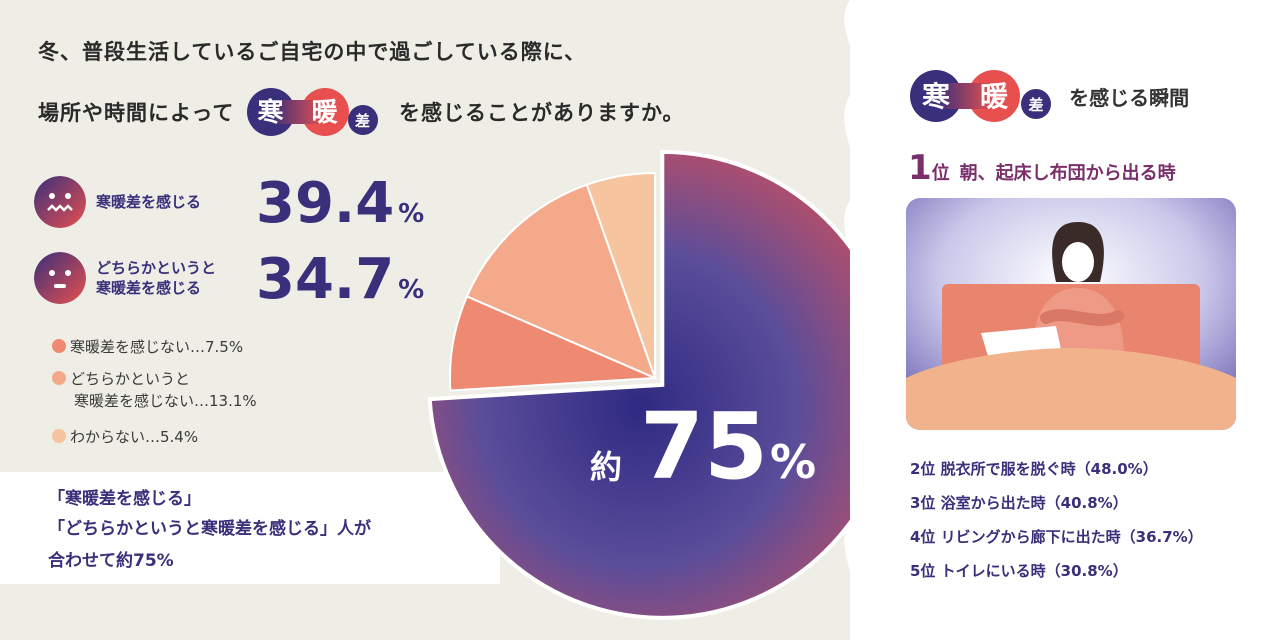  What do you see at coordinates (1067, 173) in the screenshot?
I see `rank-1-text: 朝、起床し布団から出る時` at bounding box center [1067, 173].